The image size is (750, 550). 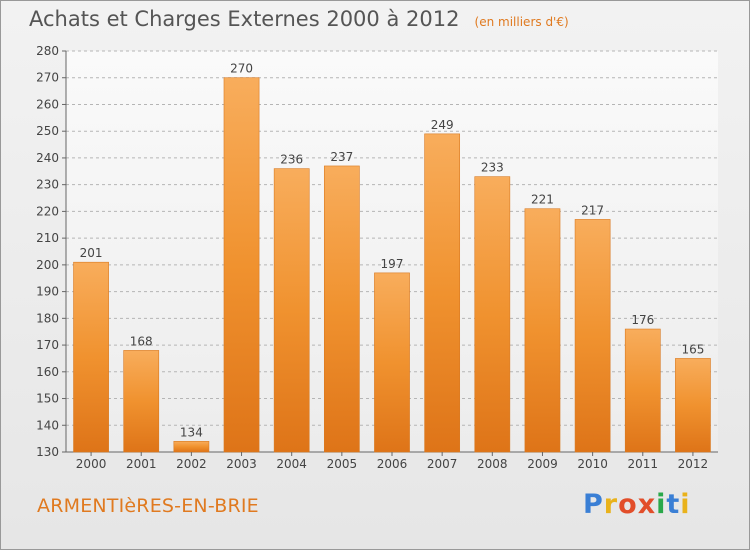 I want to click on y-tick-label: 160, so click(x=47, y=372).